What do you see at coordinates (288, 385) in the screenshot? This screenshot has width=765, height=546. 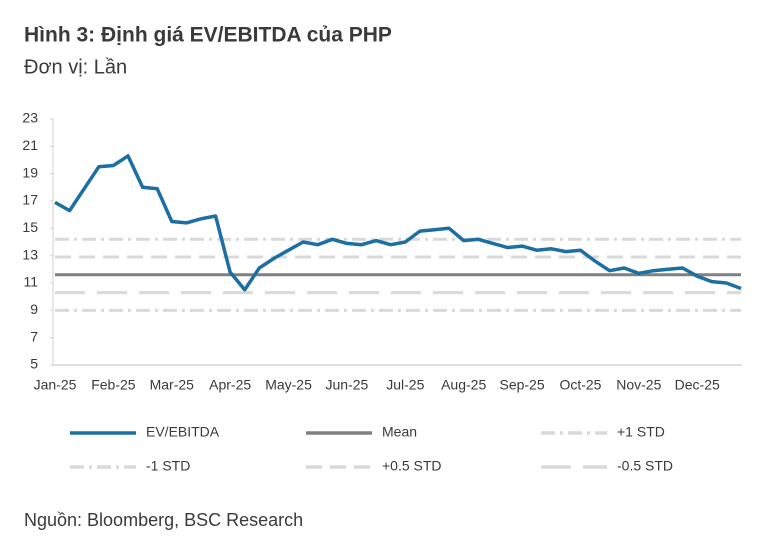 I see `x-tick-label: May-25` at bounding box center [288, 385].